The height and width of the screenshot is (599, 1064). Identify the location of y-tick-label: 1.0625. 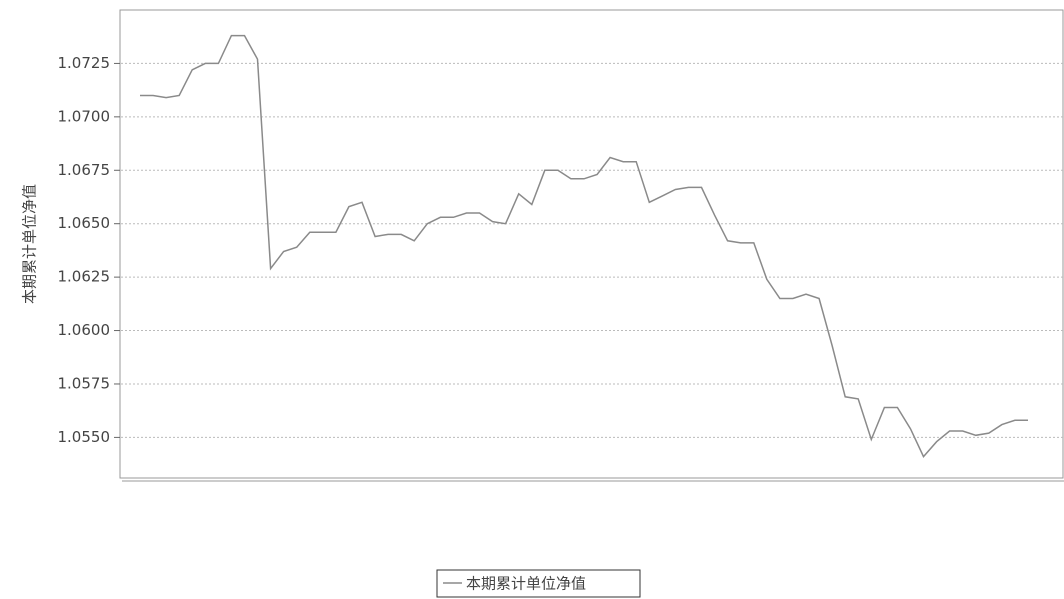
(84, 277).